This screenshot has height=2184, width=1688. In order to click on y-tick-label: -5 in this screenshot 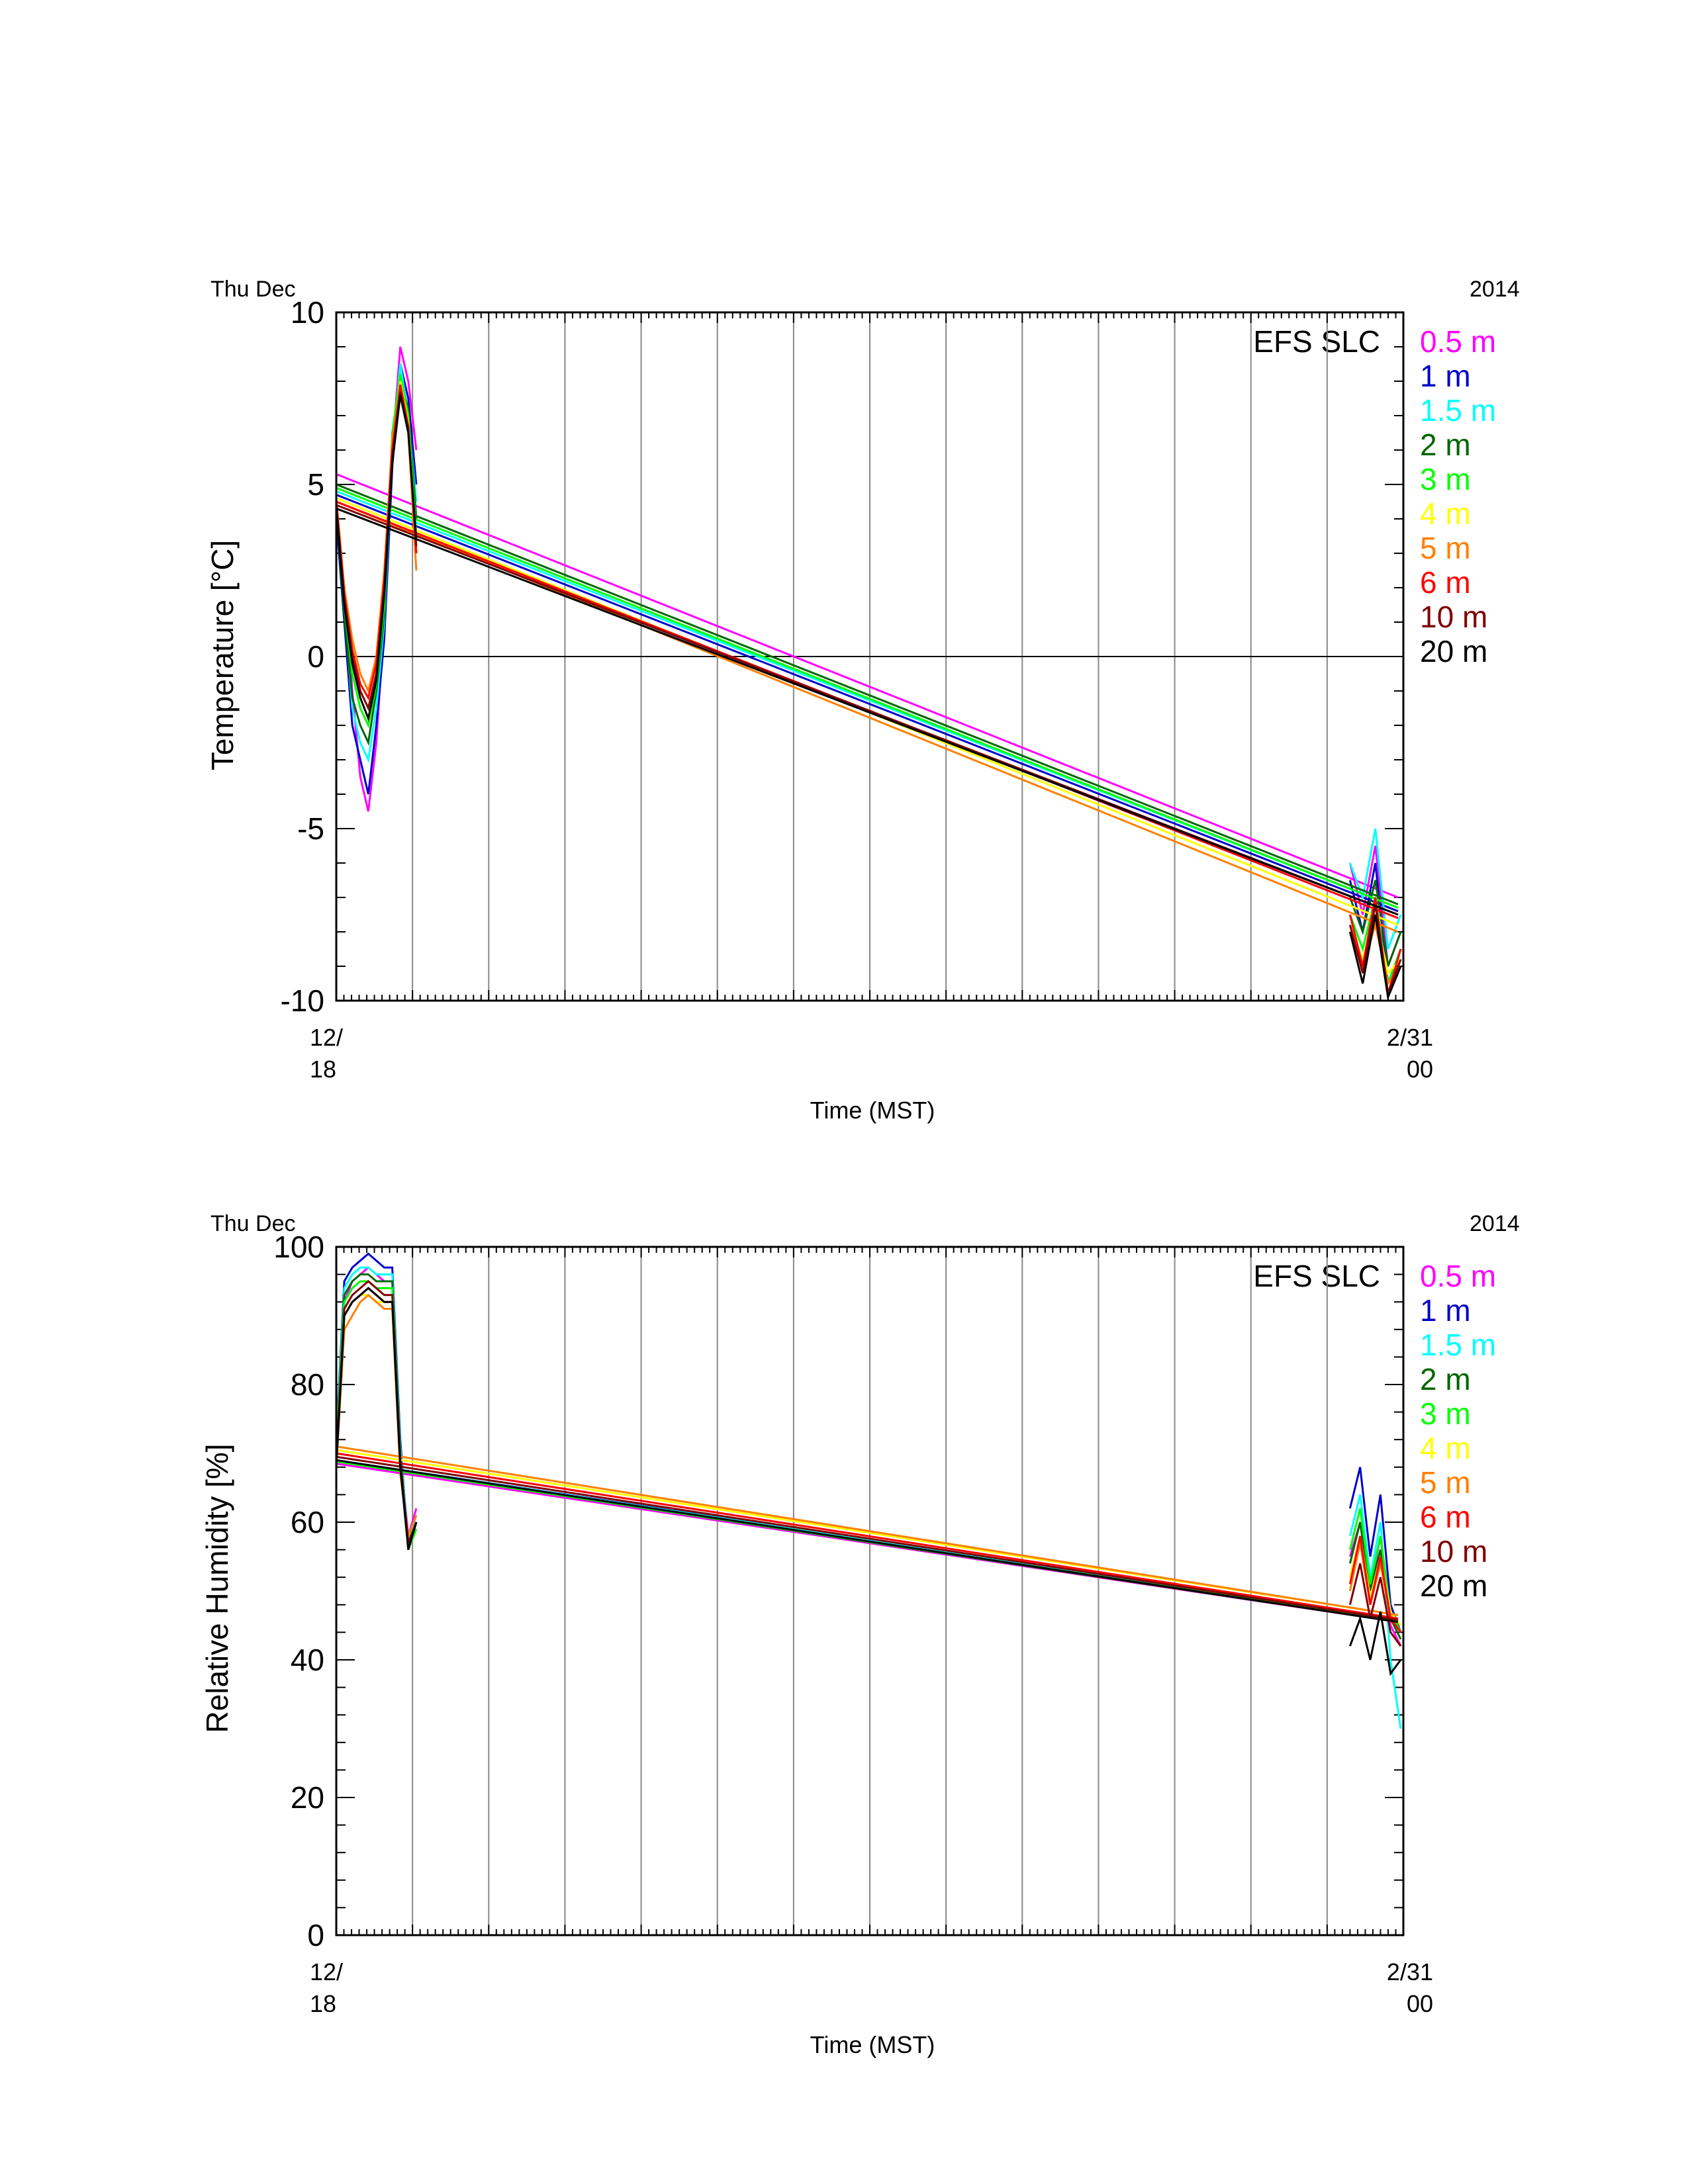, I will do `click(310, 829)`.